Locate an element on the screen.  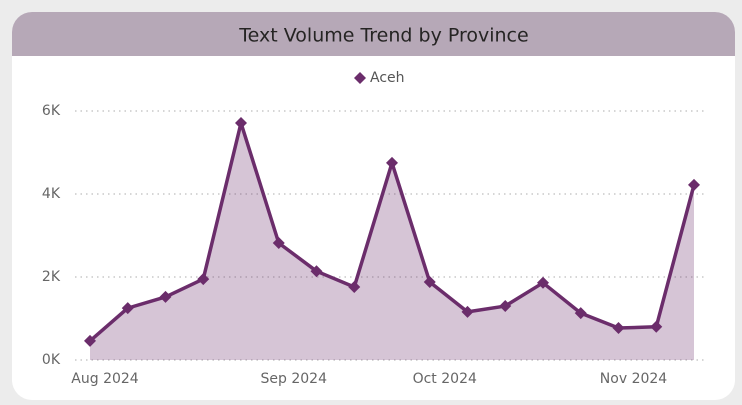
x-tick-label: Aug 2024 is located at coordinates (105, 379).